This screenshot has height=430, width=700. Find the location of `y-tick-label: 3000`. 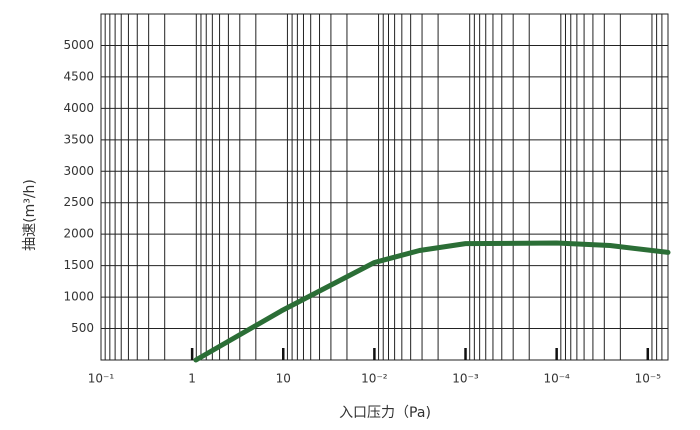

y-tick-label: 3000 is located at coordinates (78, 171).